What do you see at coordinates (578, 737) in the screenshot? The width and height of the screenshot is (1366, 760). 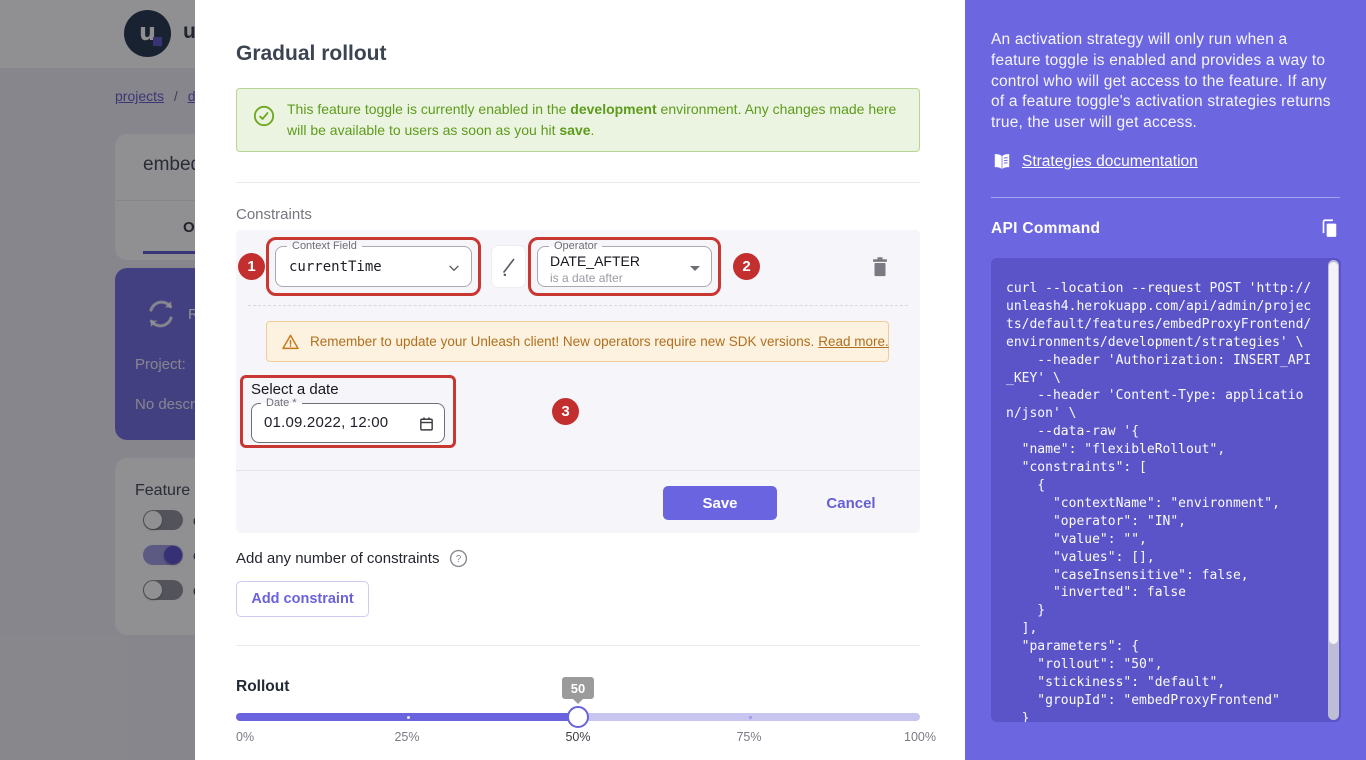 I see `tick-50: 50%` at bounding box center [578, 737].